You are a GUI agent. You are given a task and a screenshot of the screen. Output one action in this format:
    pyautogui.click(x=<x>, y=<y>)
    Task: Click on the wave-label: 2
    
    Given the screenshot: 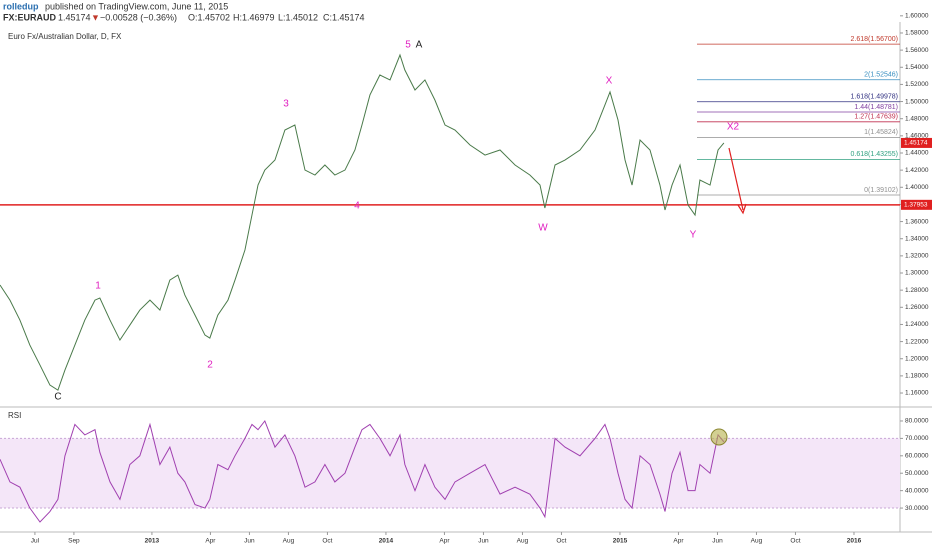 What is the action you would take?
    pyautogui.click(x=210, y=365)
    